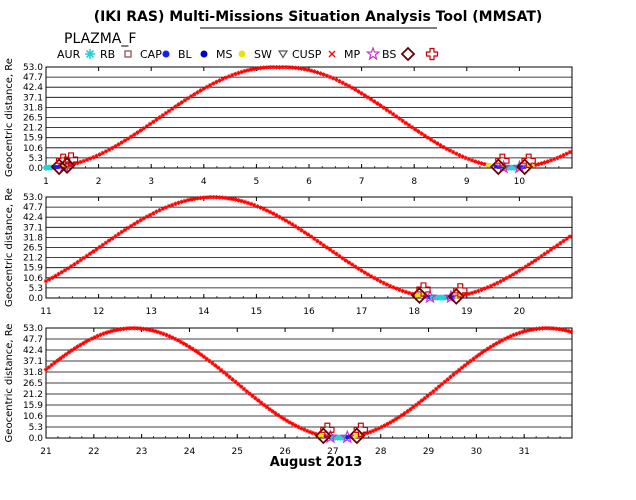 Image resolution: width=636 pixels, height=500 pixels. I want to click on x-tick-label: 1, so click(46, 182).